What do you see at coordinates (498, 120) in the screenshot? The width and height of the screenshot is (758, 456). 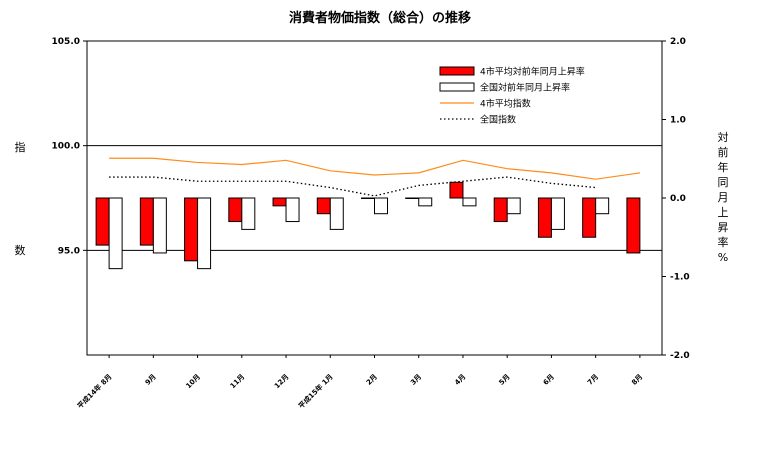 I see `legend-label: 全国指数` at bounding box center [498, 120].